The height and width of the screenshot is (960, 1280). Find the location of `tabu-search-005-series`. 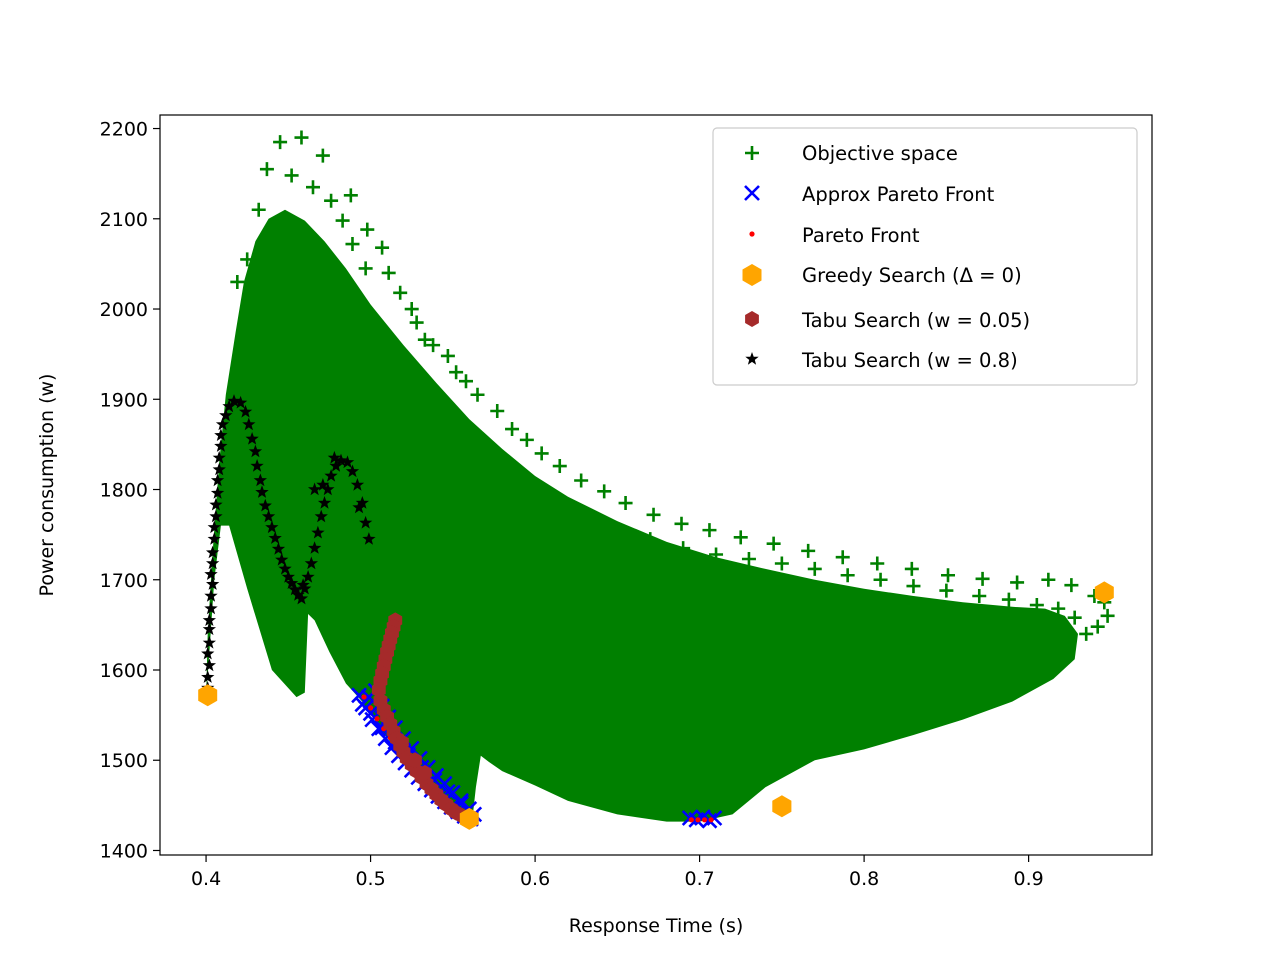

tabu-search-005-series is located at coordinates (424, 720).